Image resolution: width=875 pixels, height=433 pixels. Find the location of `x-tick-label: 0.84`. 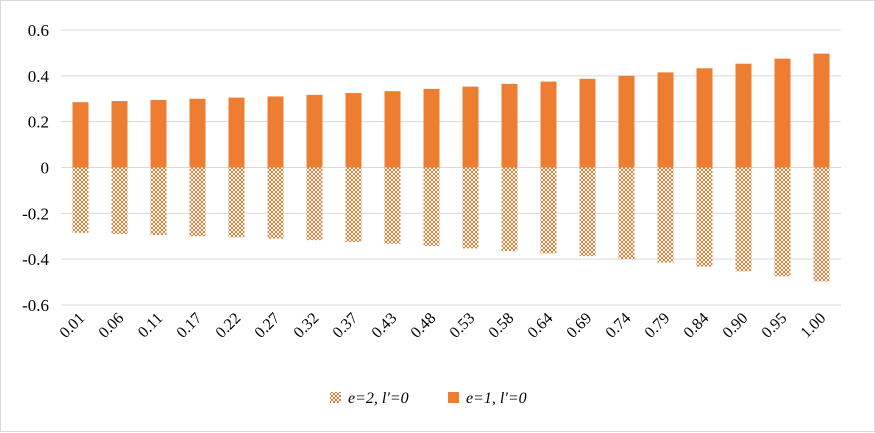

x-tick-label: 0.84 is located at coordinates (697, 326).